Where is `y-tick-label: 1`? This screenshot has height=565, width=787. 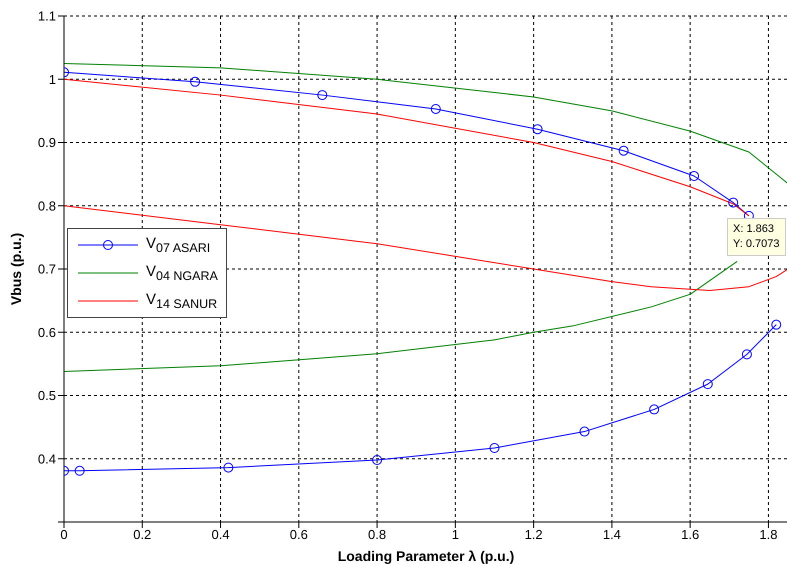
y-tick-label: 1 is located at coordinates (52, 79).